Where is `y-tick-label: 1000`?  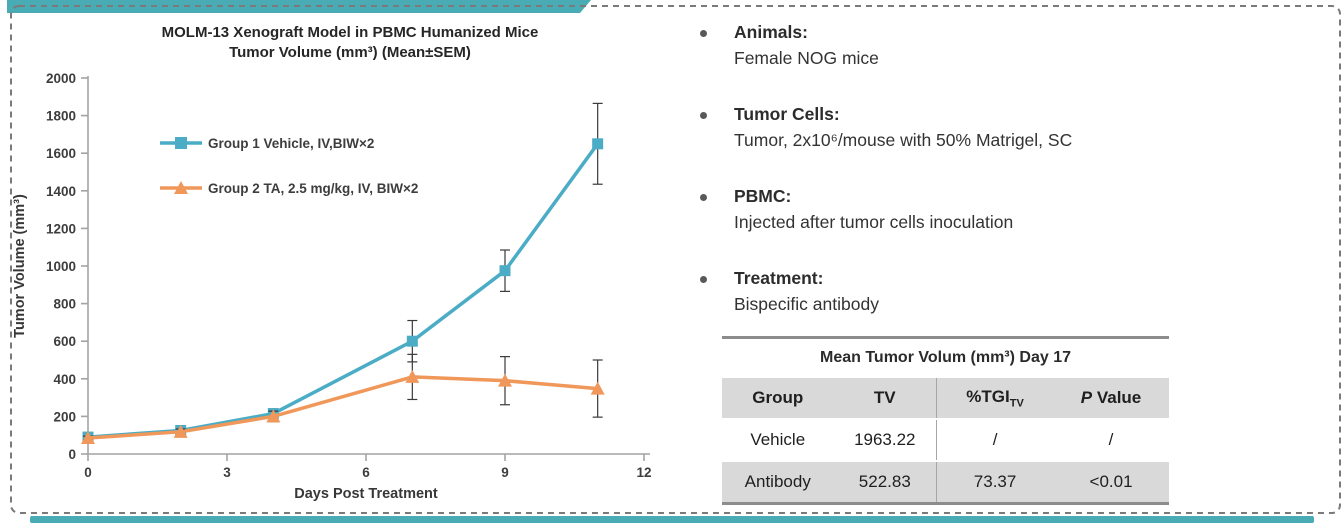
y-tick-label: 1000 is located at coordinates (61, 266).